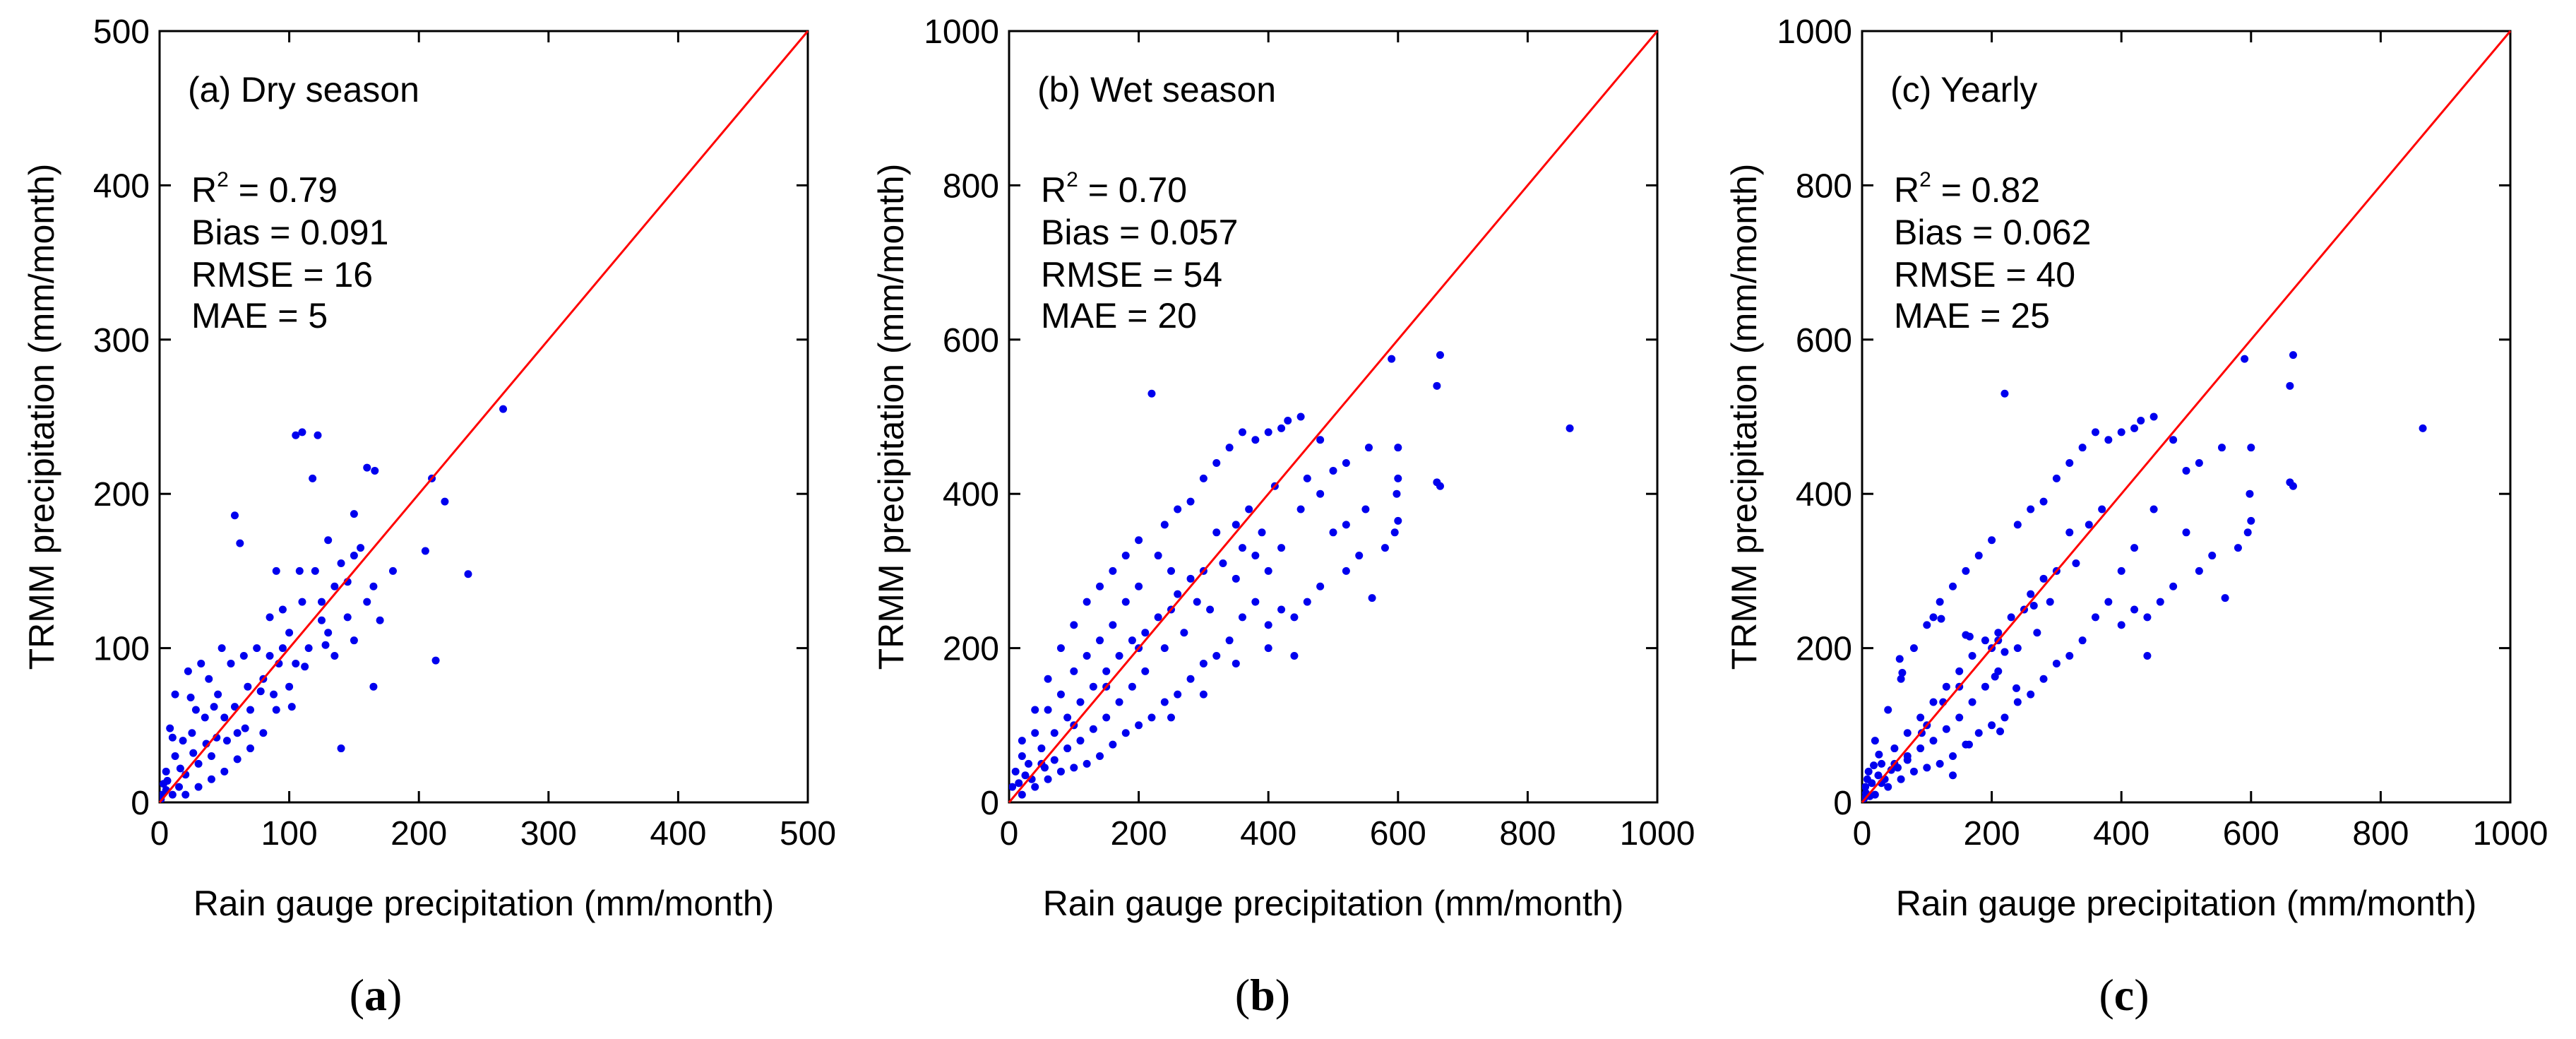 This screenshot has width=2576, height=1039. Describe the element at coordinates (1842, 803) in the screenshot. I see `y-tick-label: 0` at that location.